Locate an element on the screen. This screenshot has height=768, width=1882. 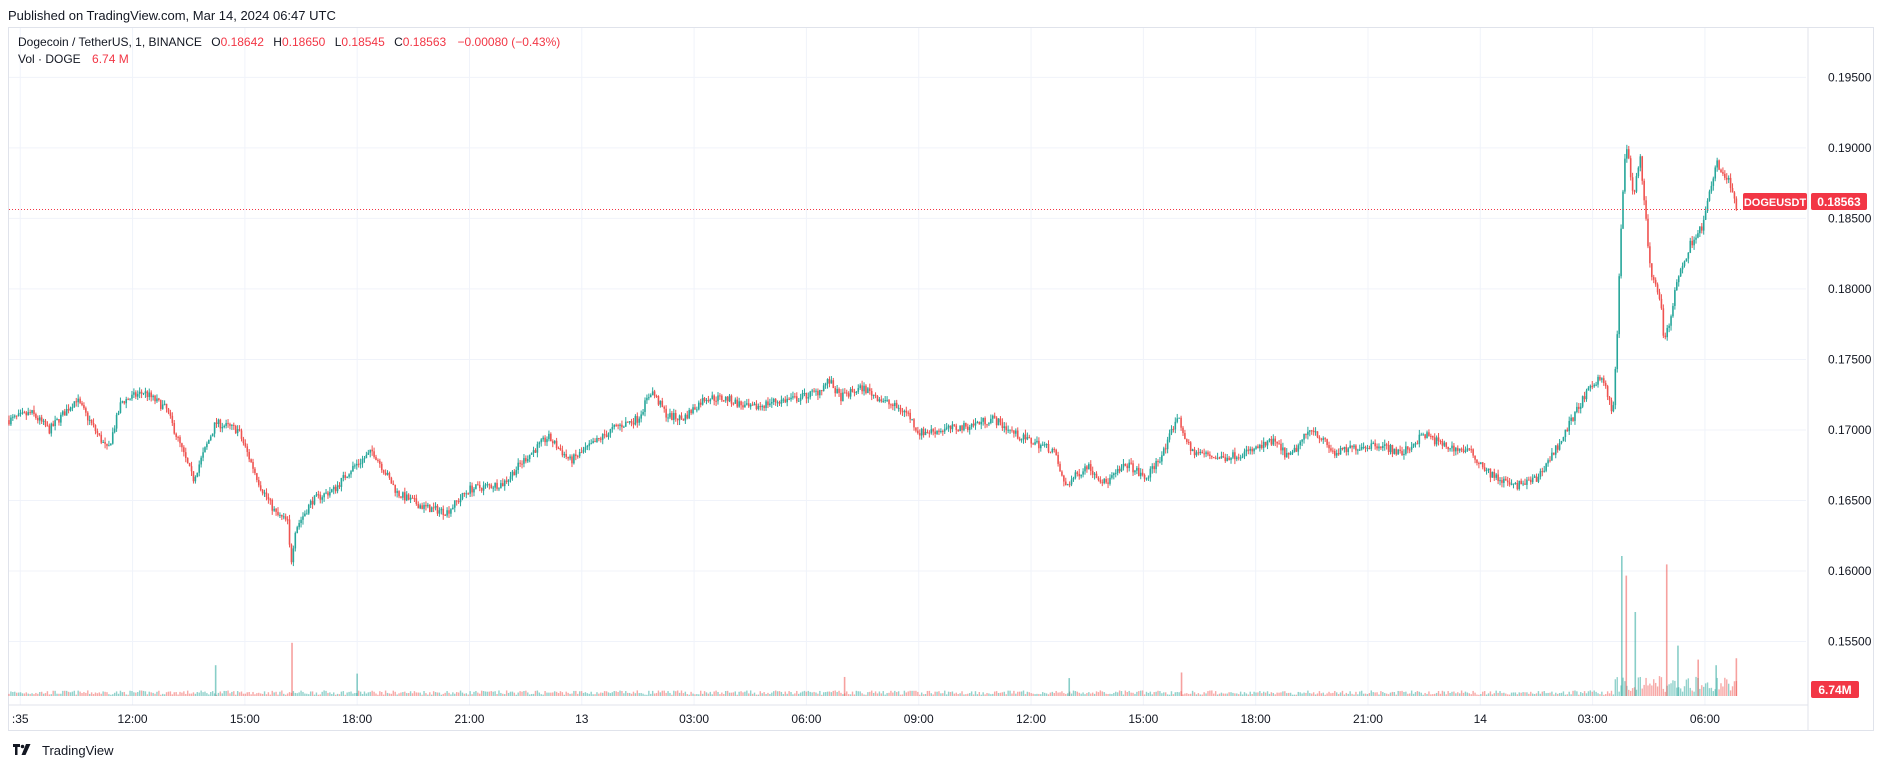
volume-label: Vol · DOGE is located at coordinates (49, 59).